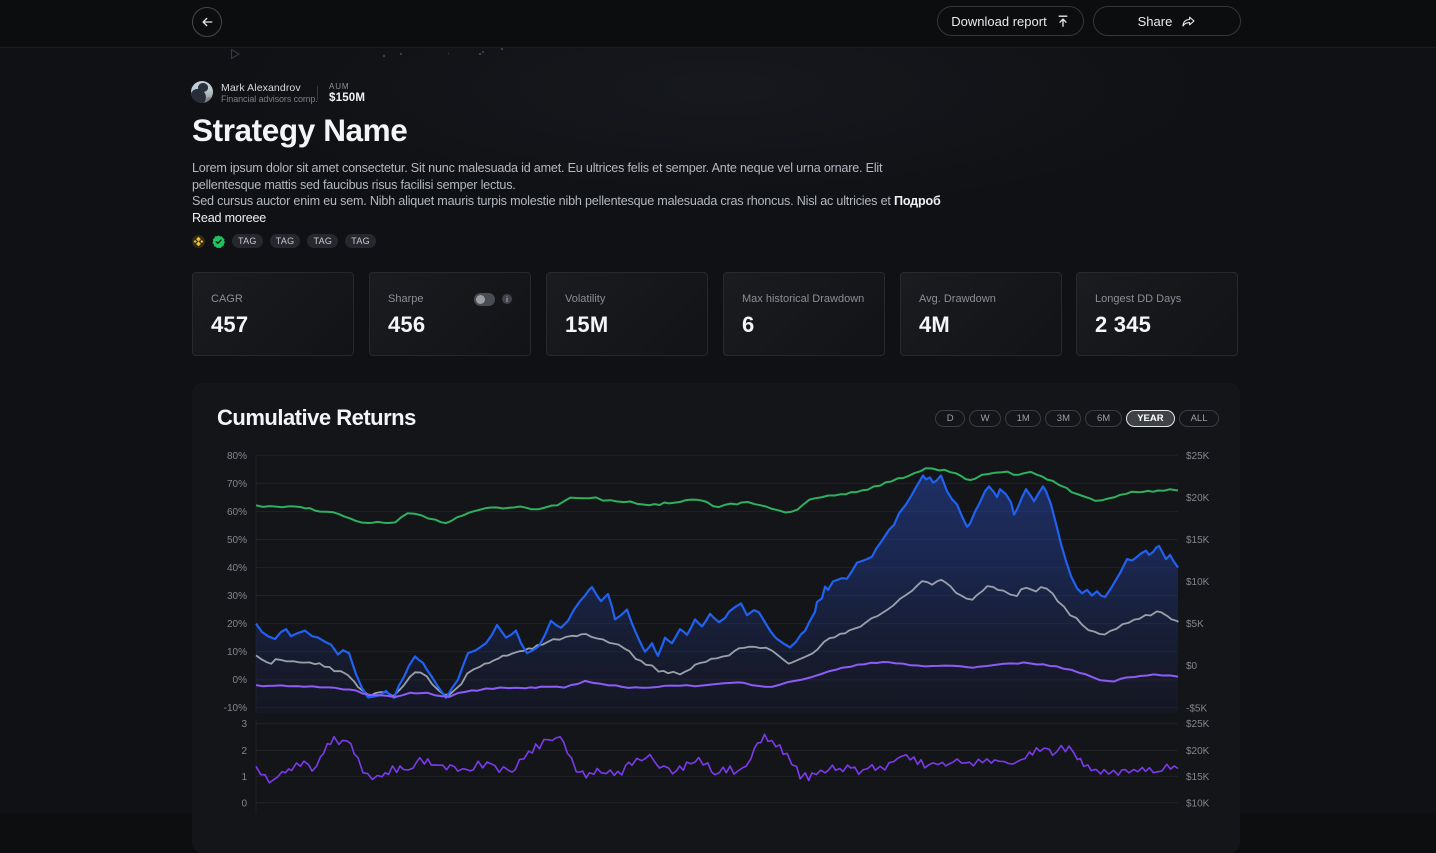 The height and width of the screenshot is (853, 1436). Describe the element at coordinates (1196, 708) in the screenshot. I see `svg-text: -$5K` at that location.